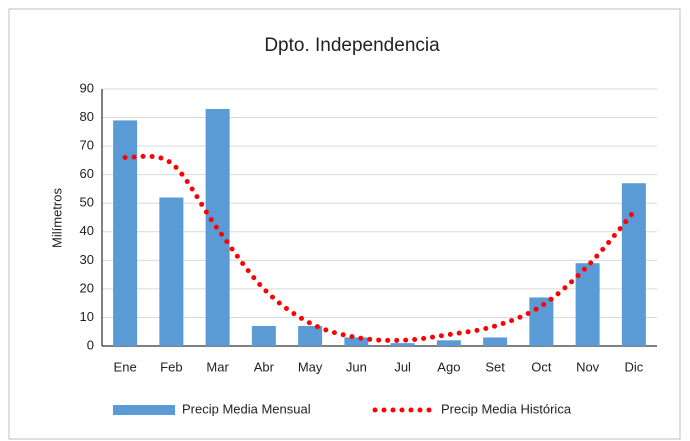 The image size is (690, 441). What do you see at coordinates (356, 366) in the screenshot?
I see `x-tick-label: Jun` at bounding box center [356, 366].